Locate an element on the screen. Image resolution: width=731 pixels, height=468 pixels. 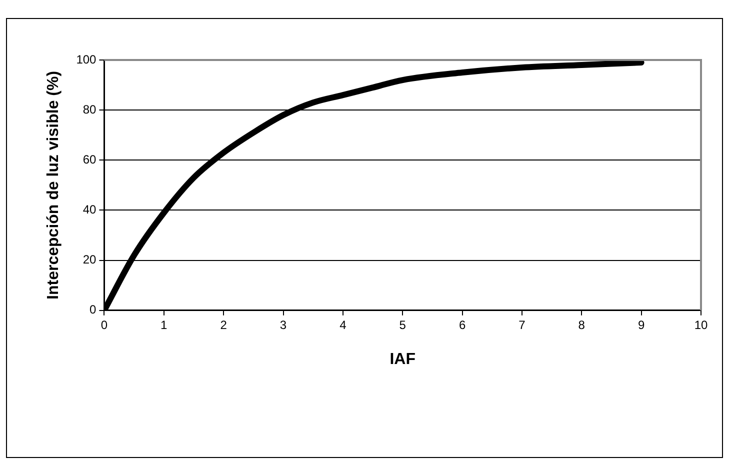
y-tick-label: 60 is located at coordinates (89, 159).